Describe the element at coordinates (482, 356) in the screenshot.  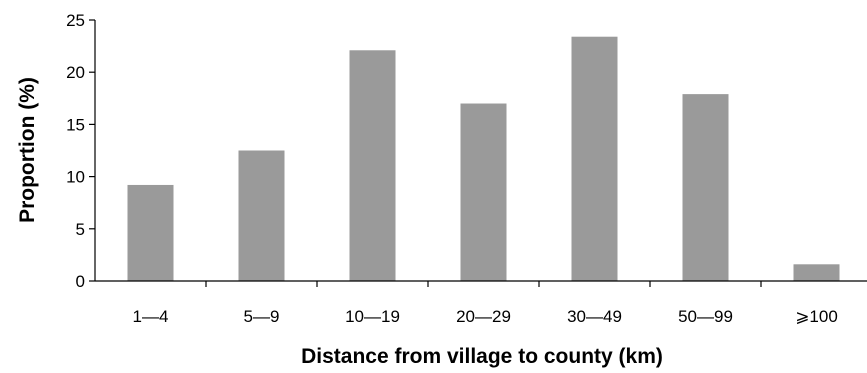
I see `x-axis-title: Distance from village to county (km)` at that location.